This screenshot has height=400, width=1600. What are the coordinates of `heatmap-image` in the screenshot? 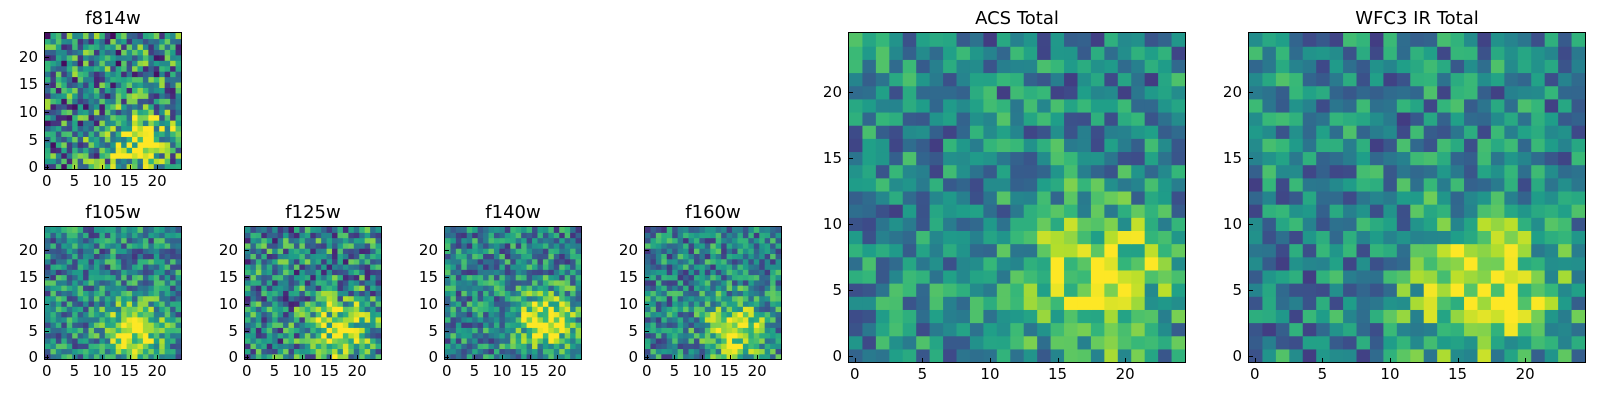 It's located at (113, 293).